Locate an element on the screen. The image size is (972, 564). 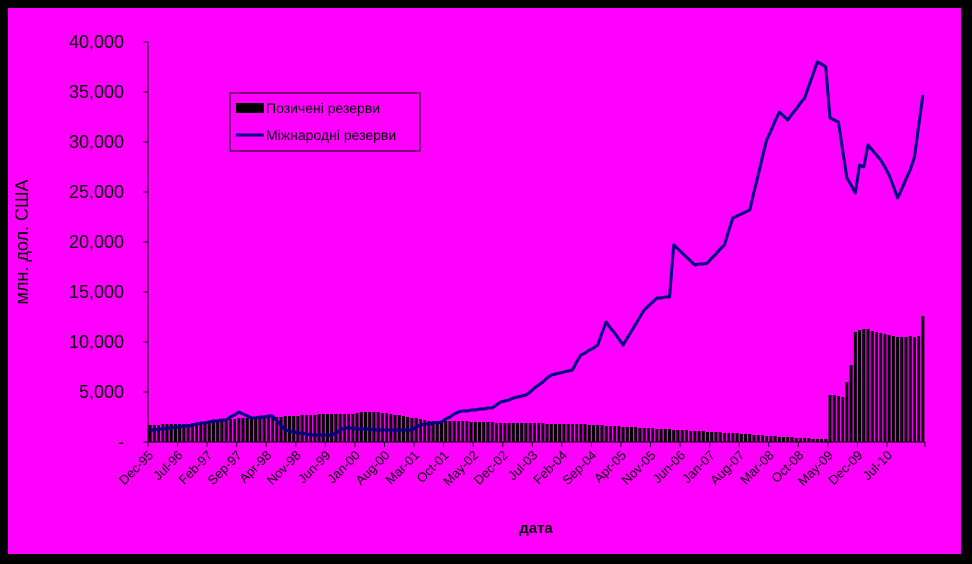
legend: Позичені резерви Міжнародні резерви is located at coordinates (325, 122).